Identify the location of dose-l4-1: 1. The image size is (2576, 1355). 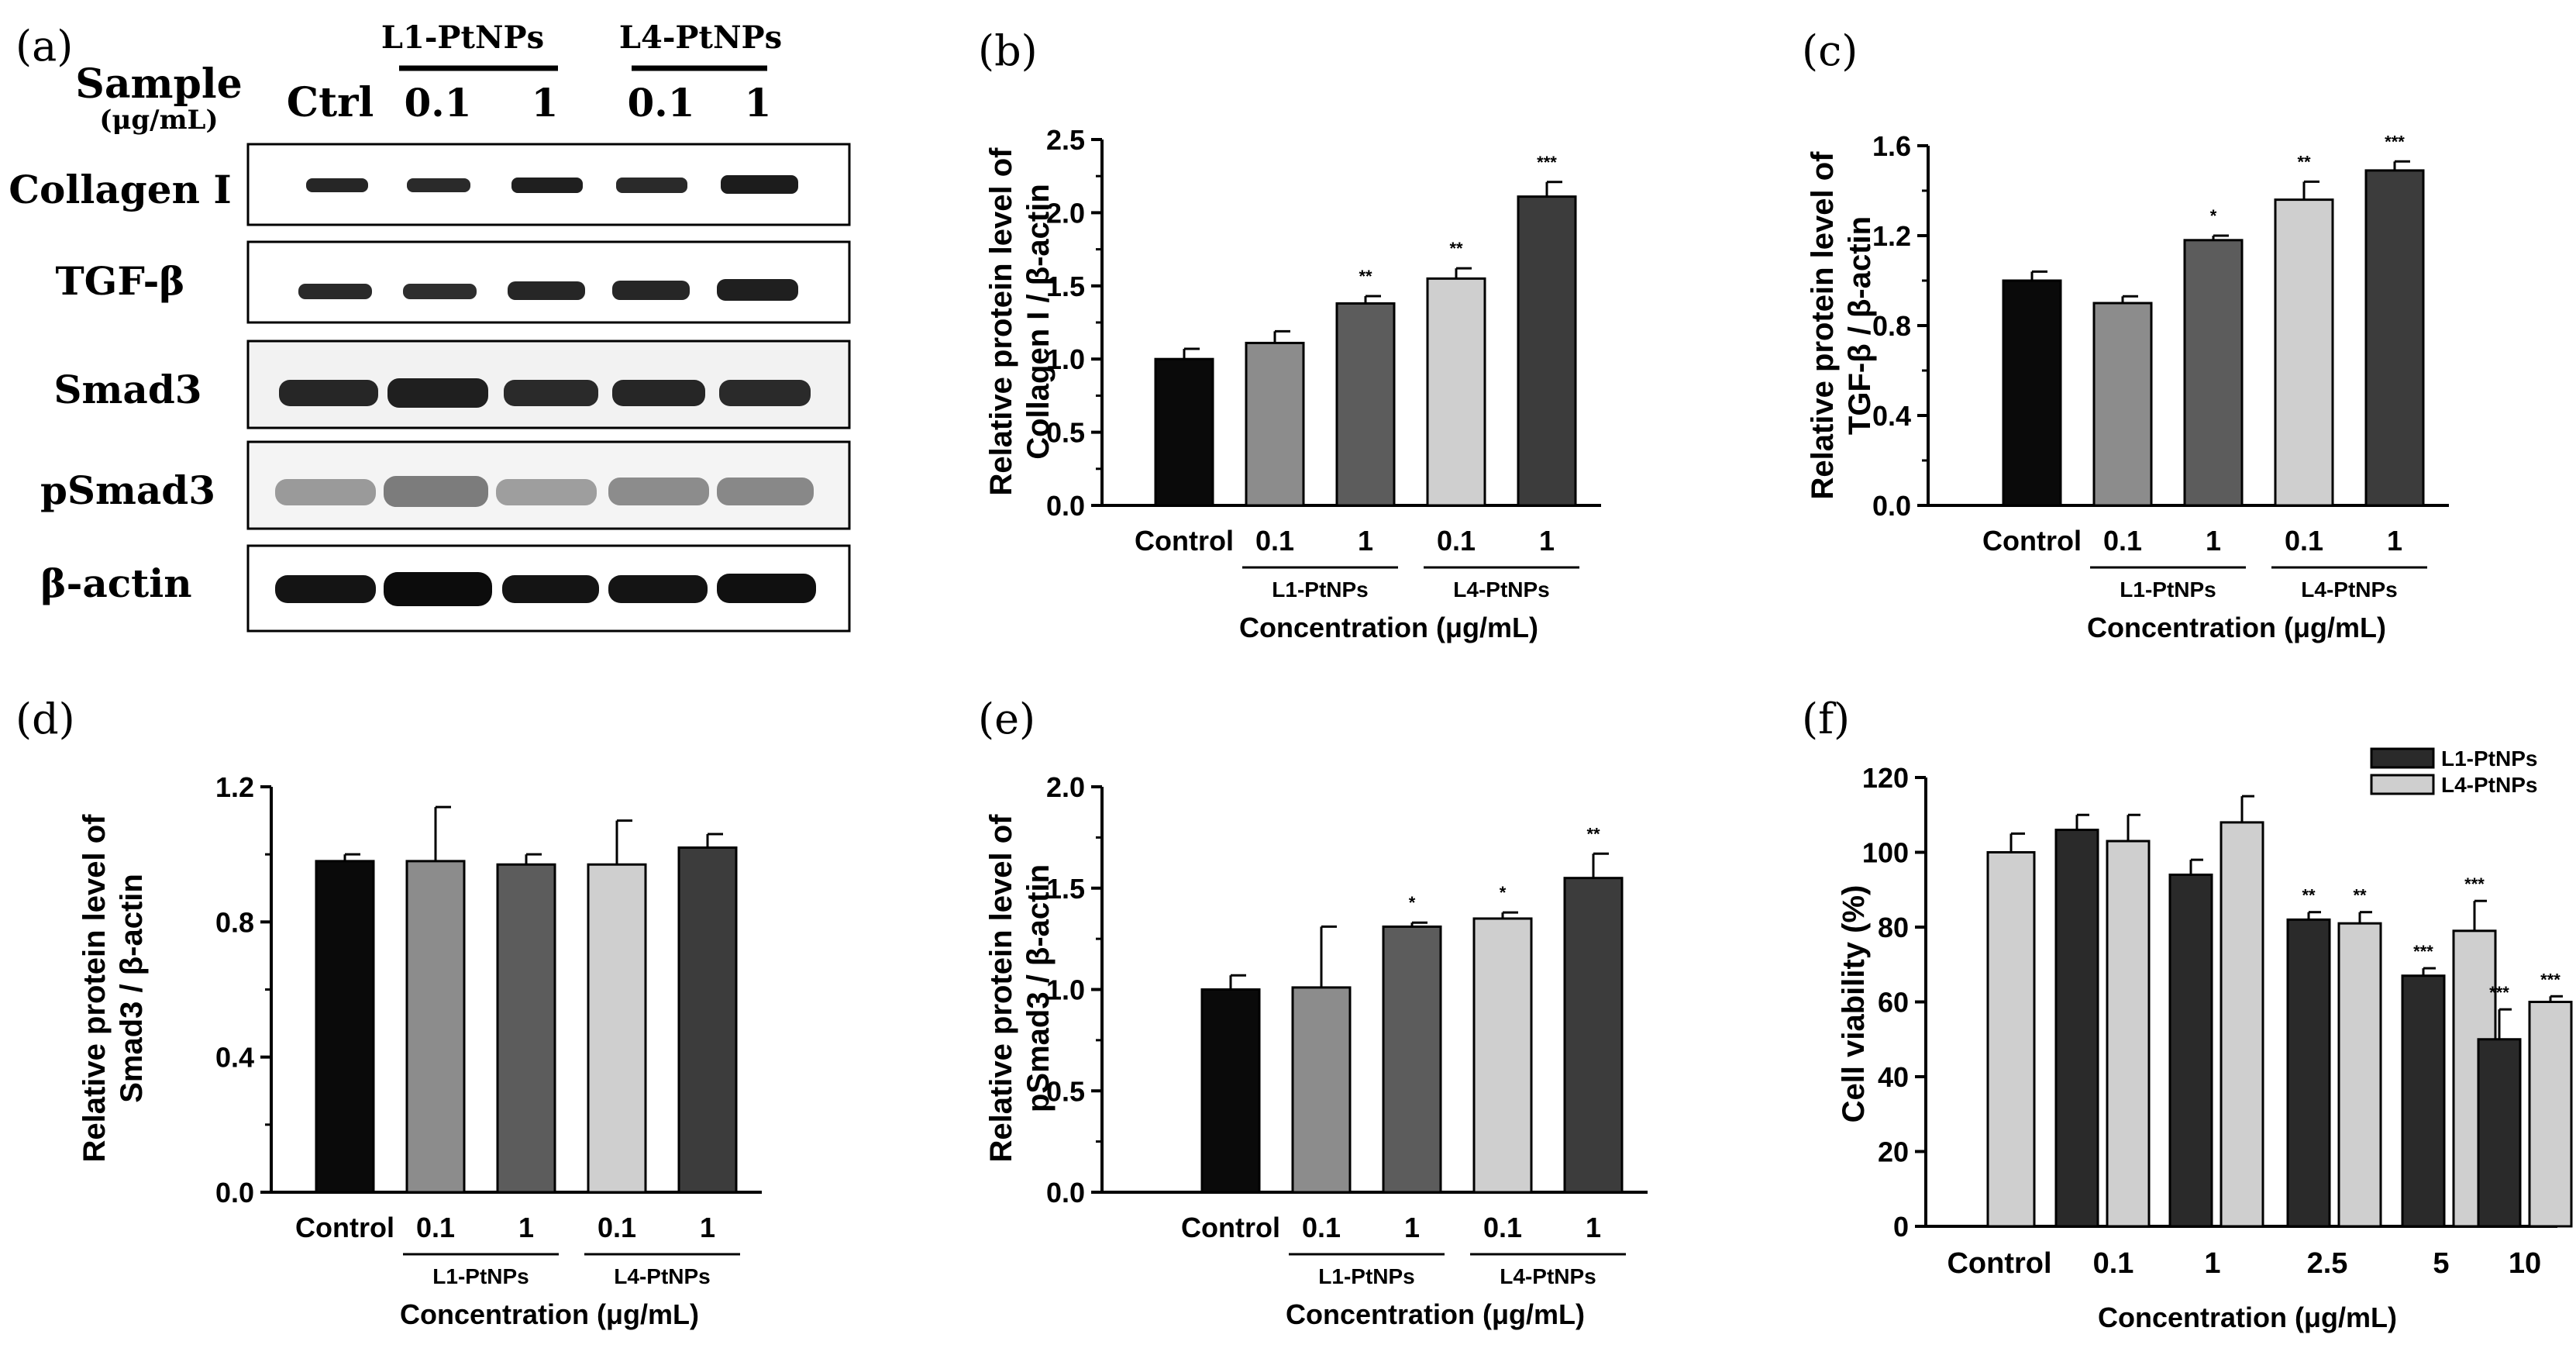
(758, 103).